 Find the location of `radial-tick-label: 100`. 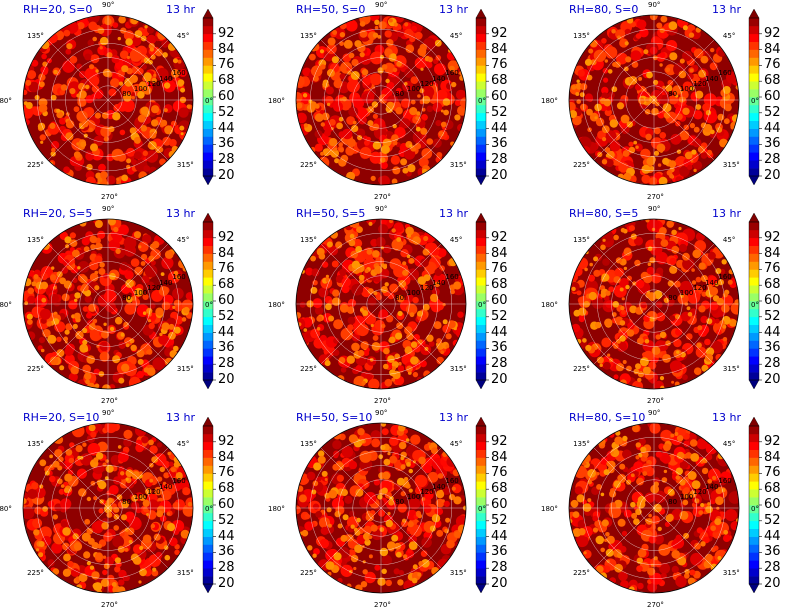

radial-tick-label: 100 is located at coordinates (686, 497).